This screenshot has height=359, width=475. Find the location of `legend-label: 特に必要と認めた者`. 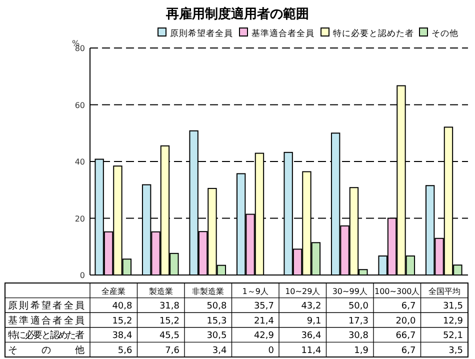

legend-label: 特に必要と認めた者 is located at coordinates (373, 33).